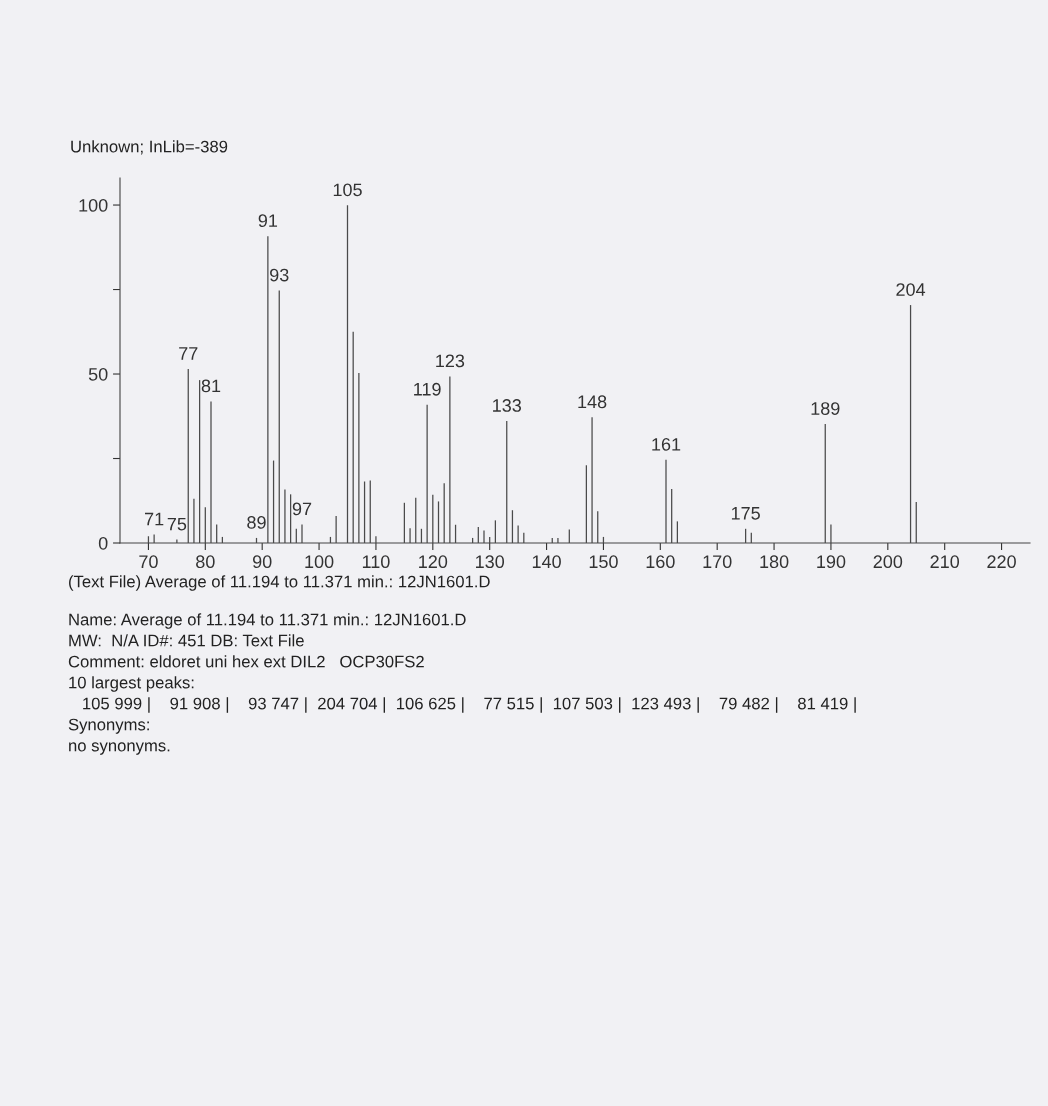  I want to click on annotation: 133, so click(507, 405).